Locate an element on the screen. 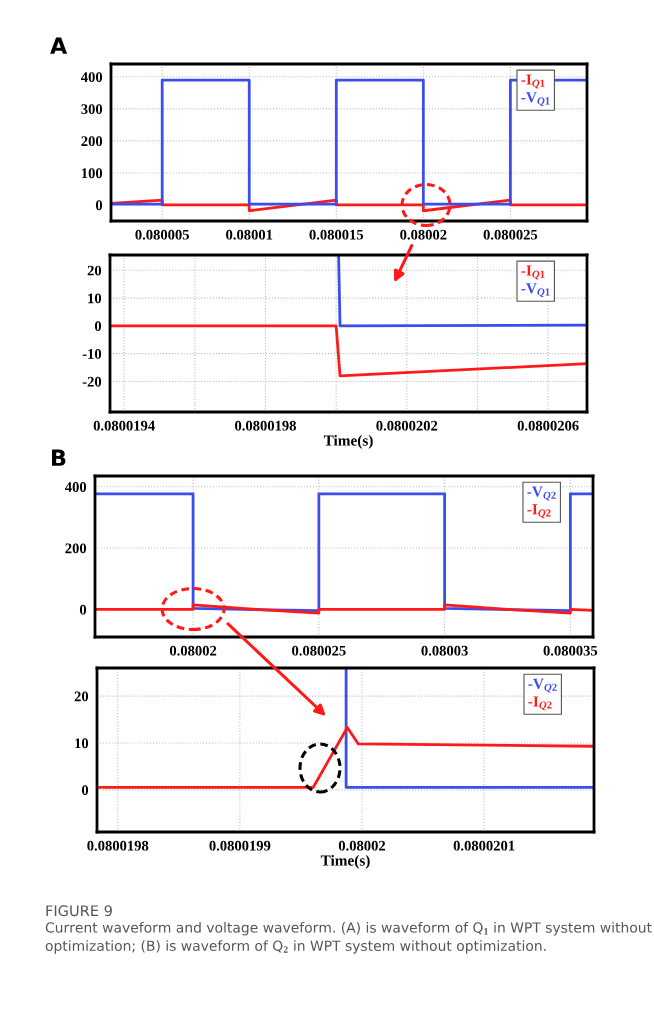  x-tick-label: 0.080005 is located at coordinates (162, 234).